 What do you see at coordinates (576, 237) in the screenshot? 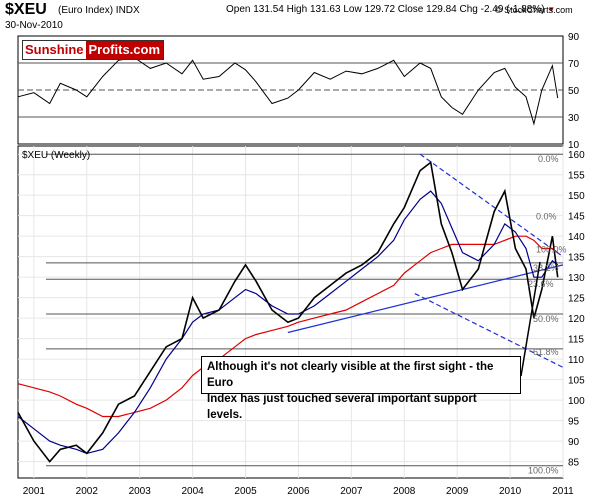
I see `price-tick-label: 140` at bounding box center [576, 237].